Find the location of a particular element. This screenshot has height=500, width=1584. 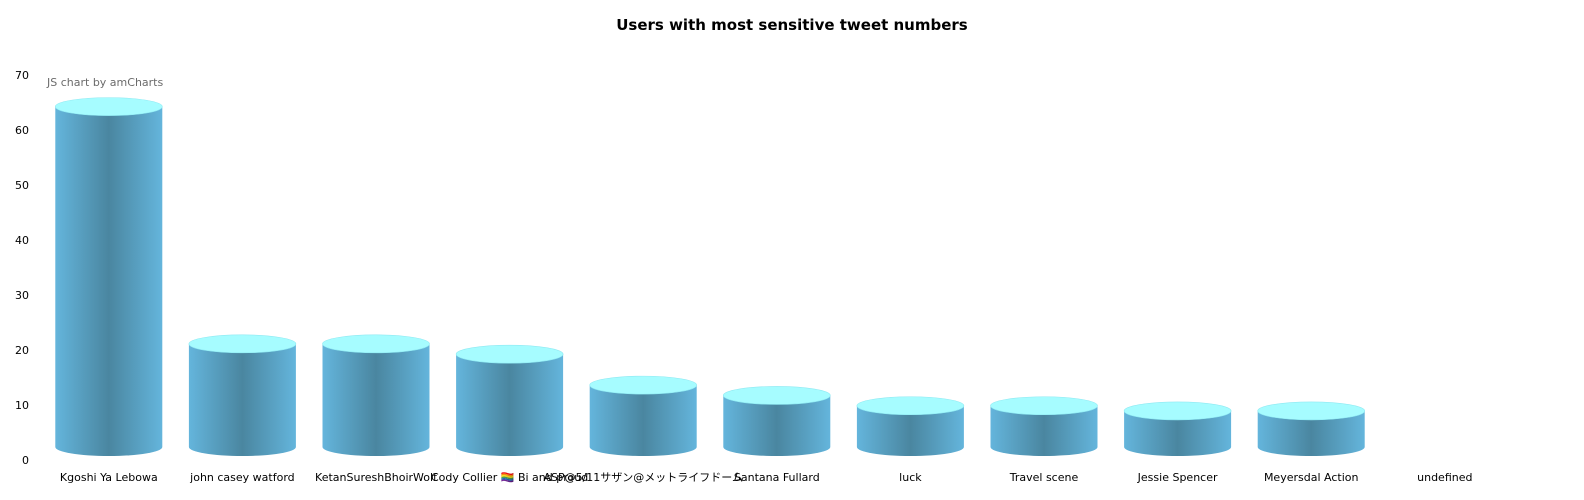

x-category-label: undefined is located at coordinates (1444, 477).